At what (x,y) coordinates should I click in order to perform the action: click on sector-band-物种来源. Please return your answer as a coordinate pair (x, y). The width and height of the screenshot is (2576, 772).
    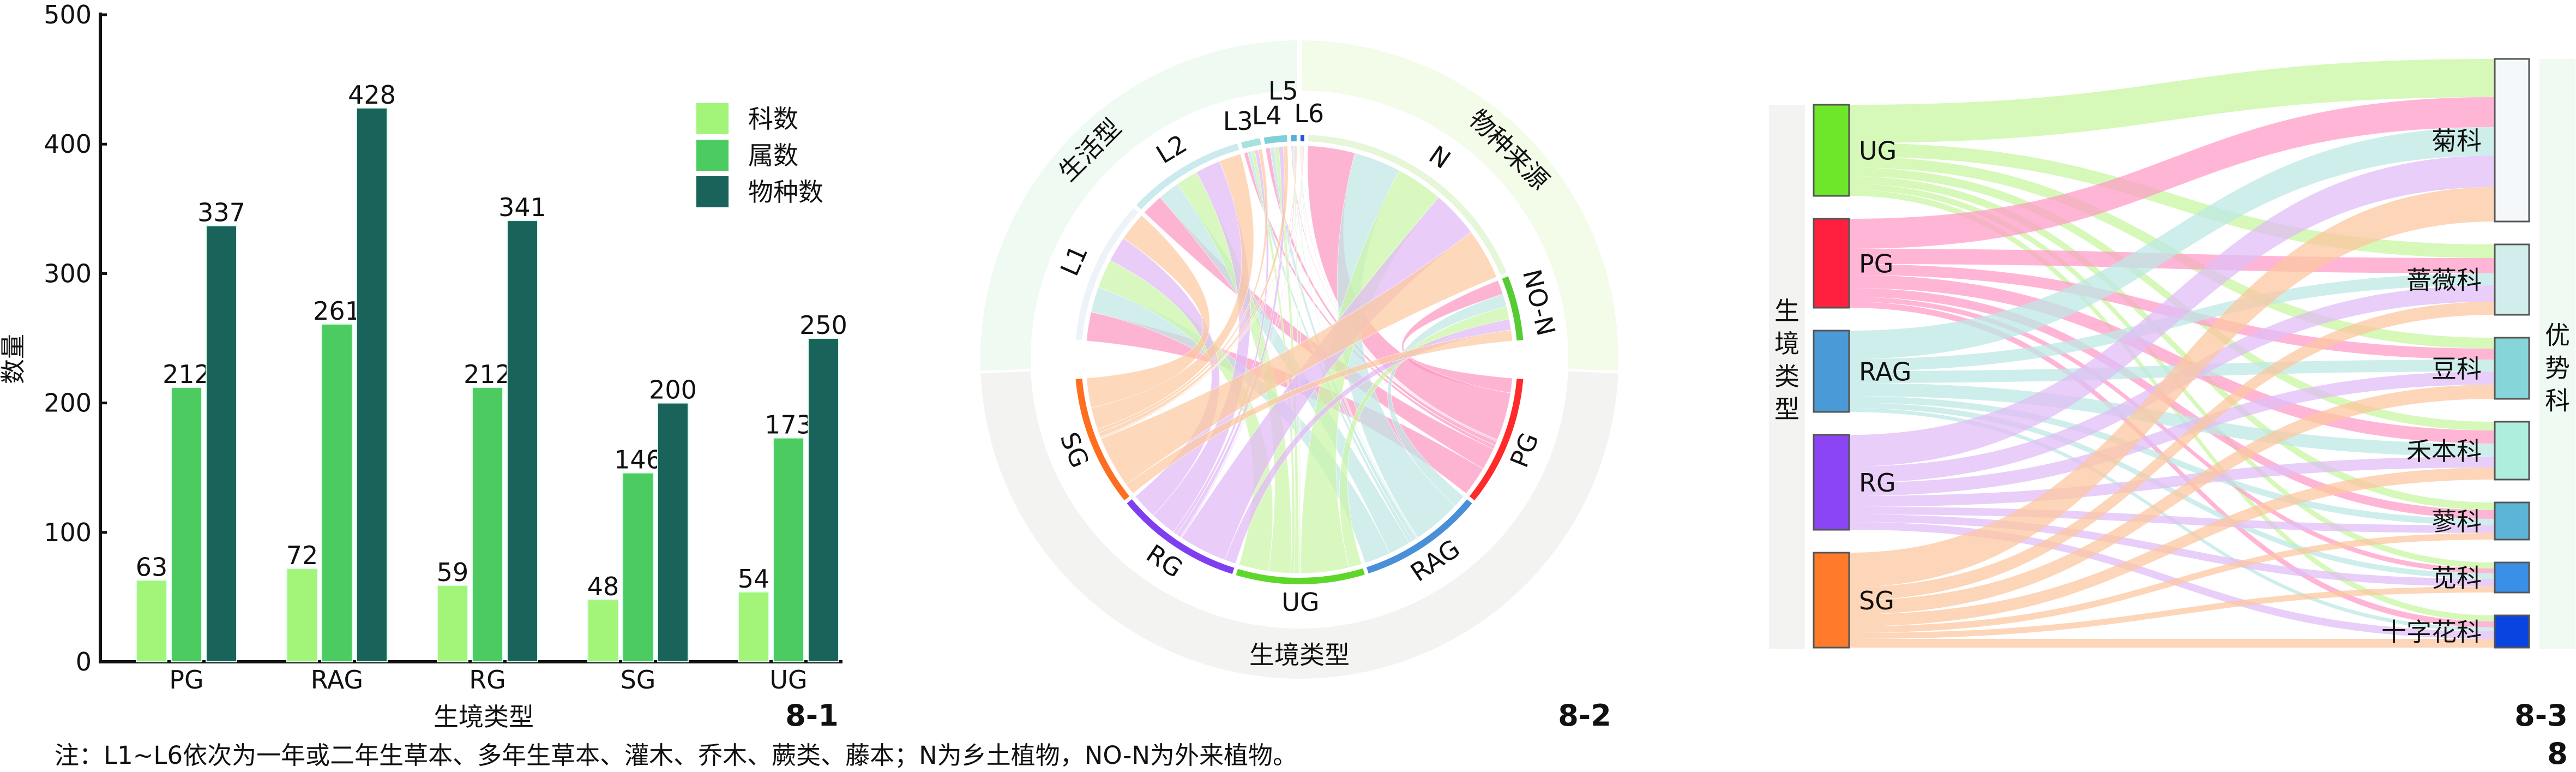
    Looking at the image, I should click on (1460, 206).